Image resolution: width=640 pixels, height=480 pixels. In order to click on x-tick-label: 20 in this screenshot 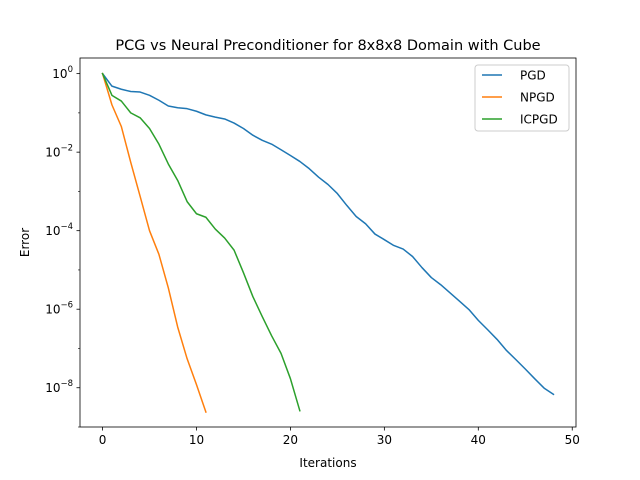, I will do `click(290, 440)`.